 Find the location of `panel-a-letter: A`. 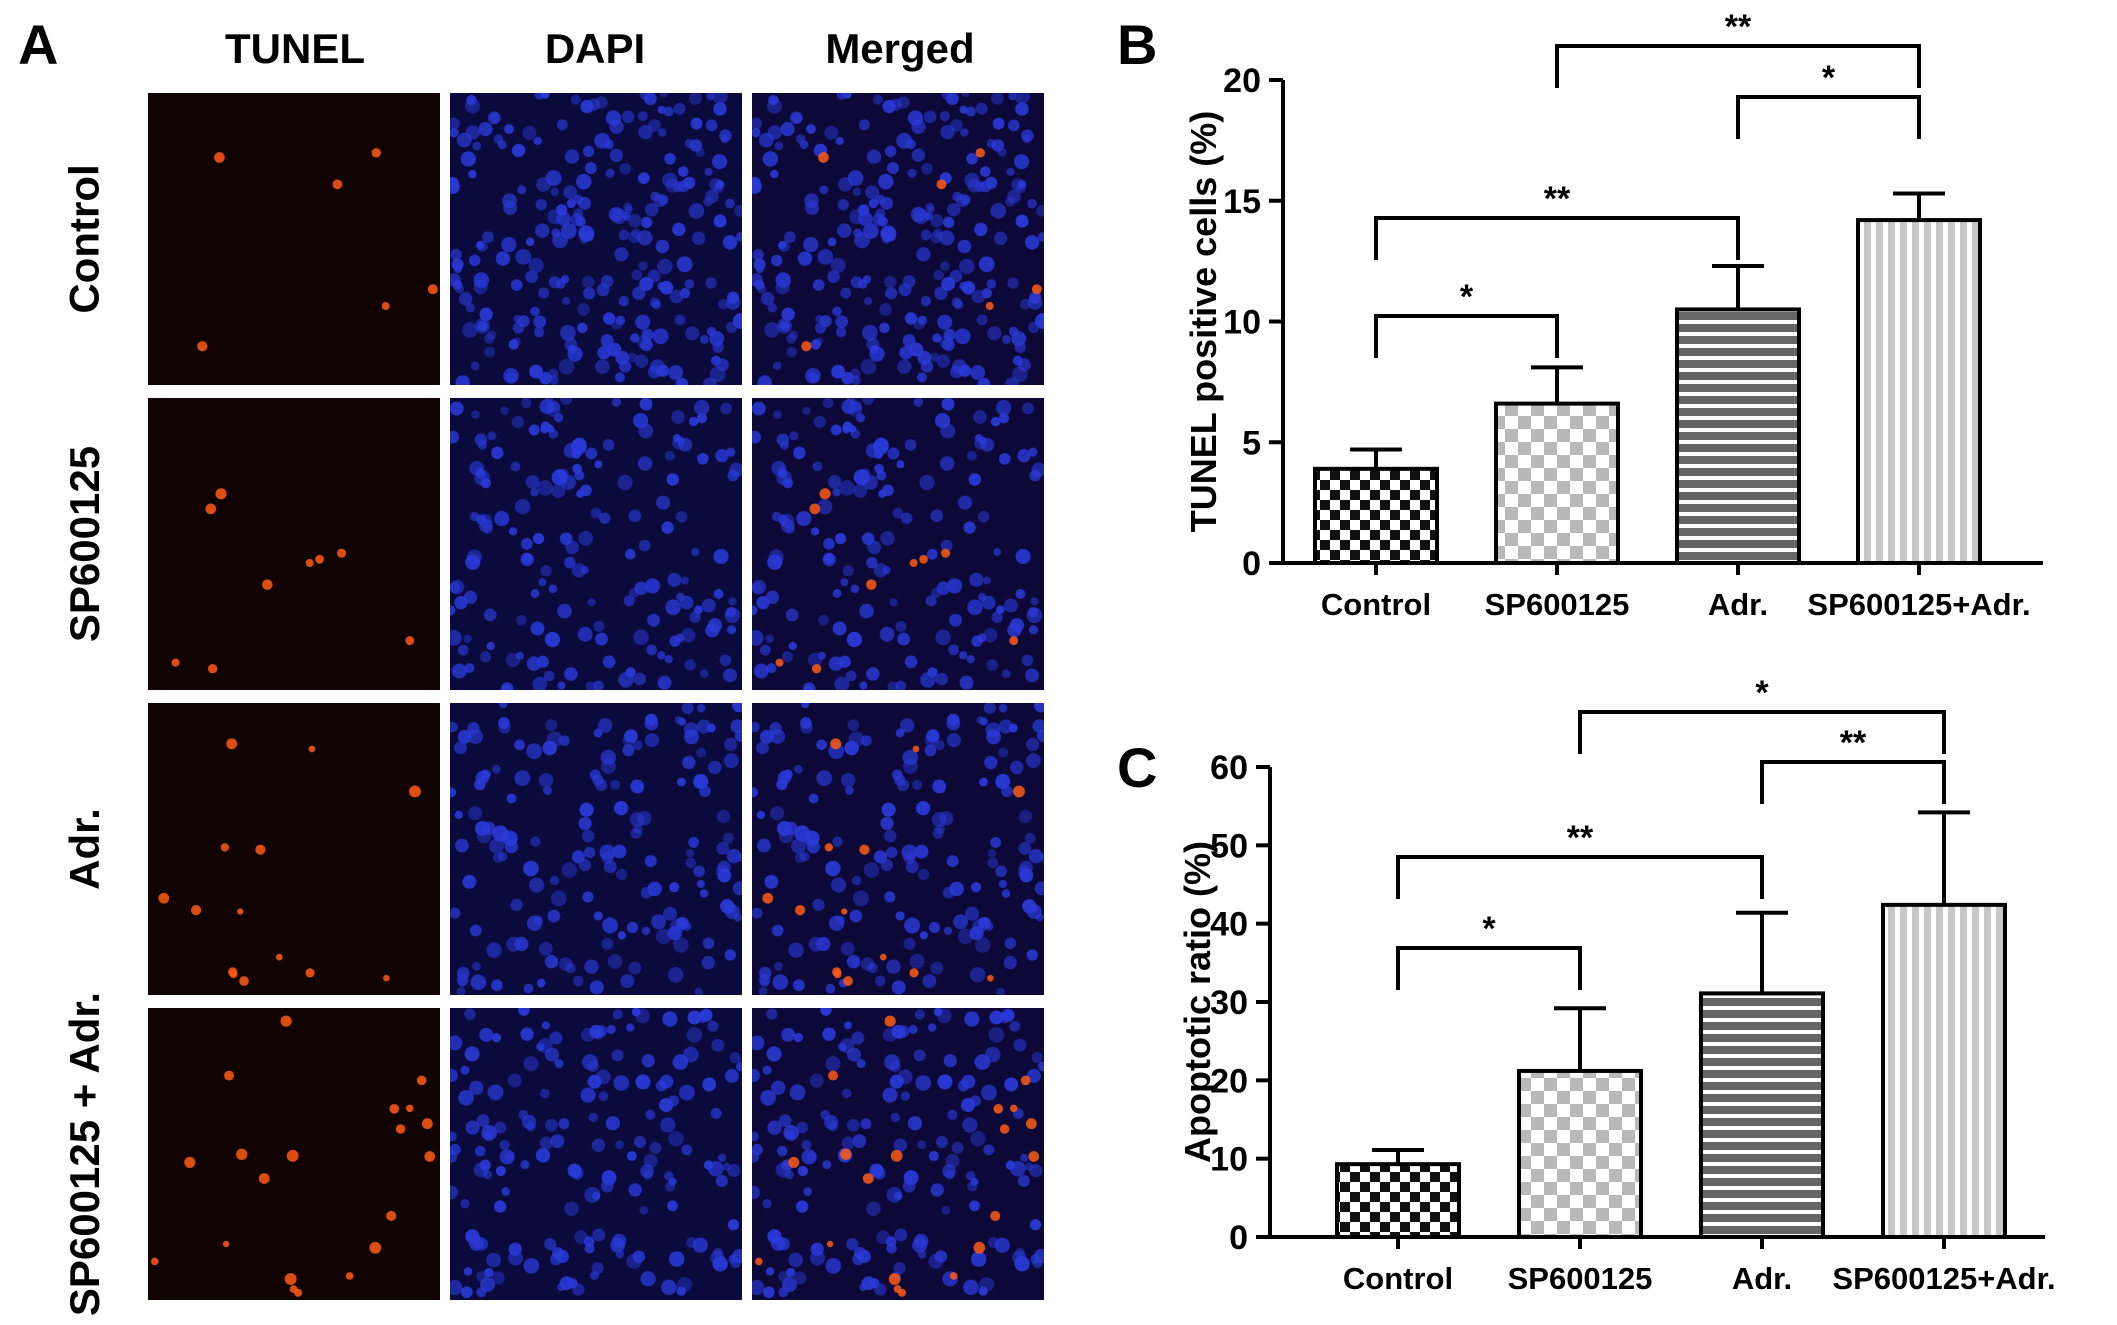

panel-a-letter: A is located at coordinates (38, 44).